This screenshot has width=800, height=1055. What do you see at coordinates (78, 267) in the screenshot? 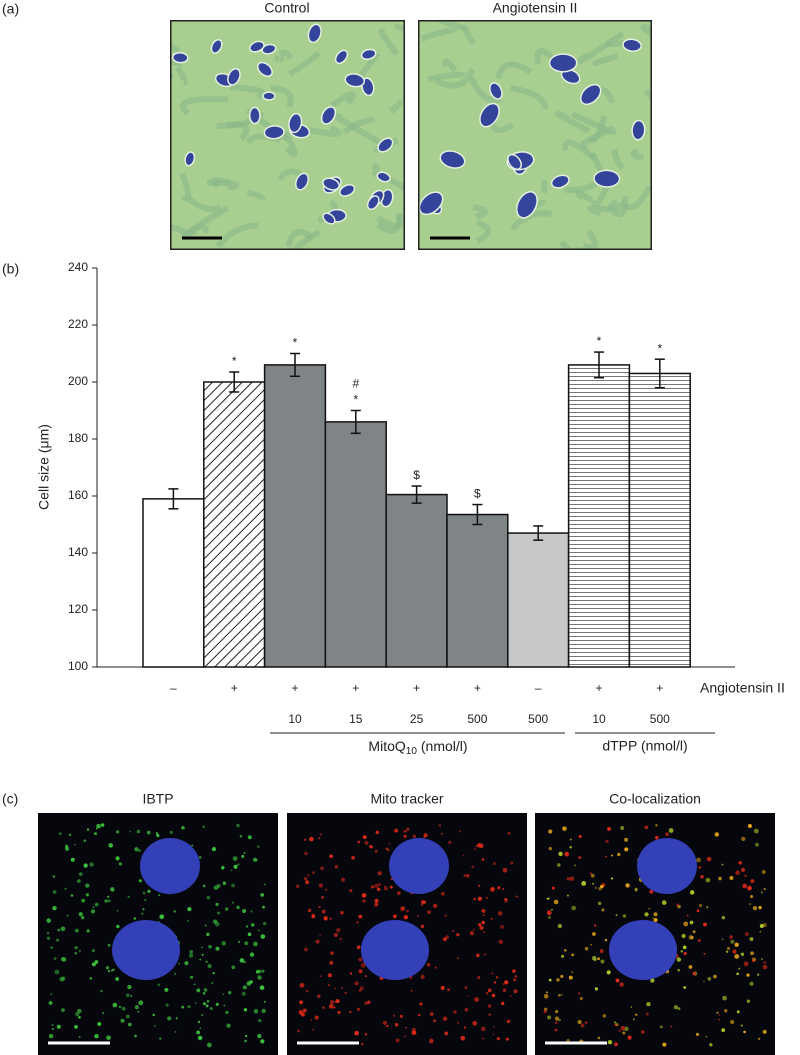
I see `y-tick-label: 240` at bounding box center [78, 267].